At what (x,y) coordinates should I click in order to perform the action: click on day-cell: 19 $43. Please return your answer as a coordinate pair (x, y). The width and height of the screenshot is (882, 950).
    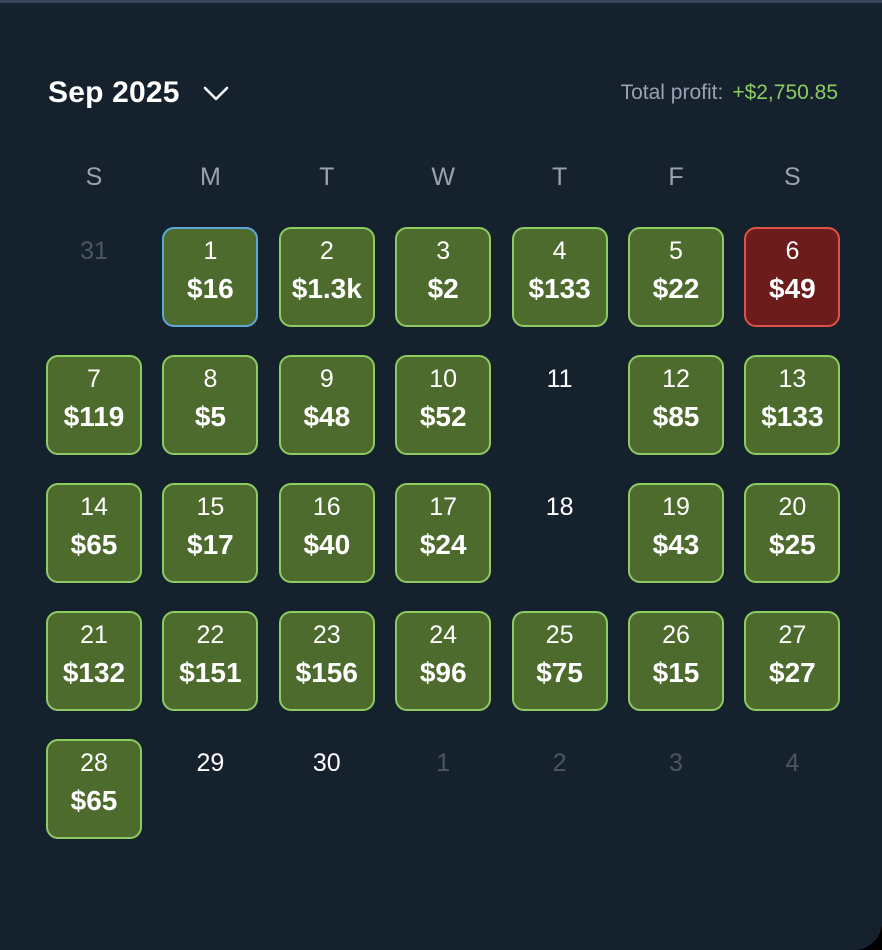
    Looking at the image, I should click on (676, 533).